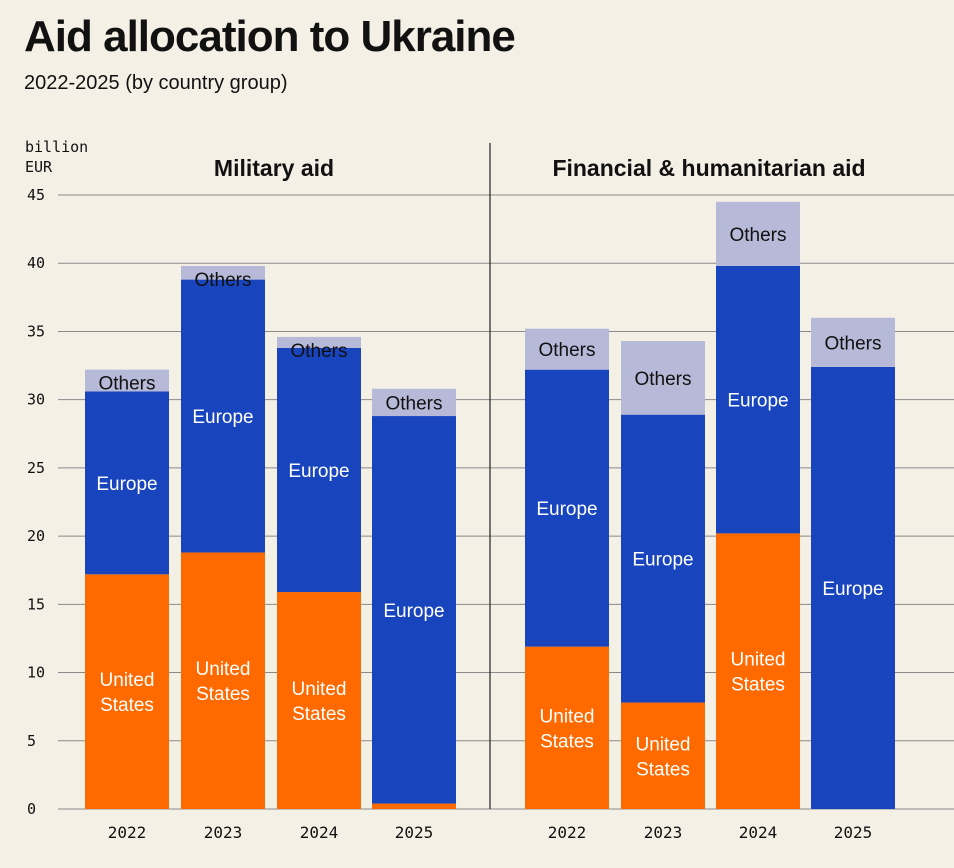 This screenshot has width=954, height=868. What do you see at coordinates (36, 400) in the screenshot?
I see `y-tick-label: 30` at bounding box center [36, 400].